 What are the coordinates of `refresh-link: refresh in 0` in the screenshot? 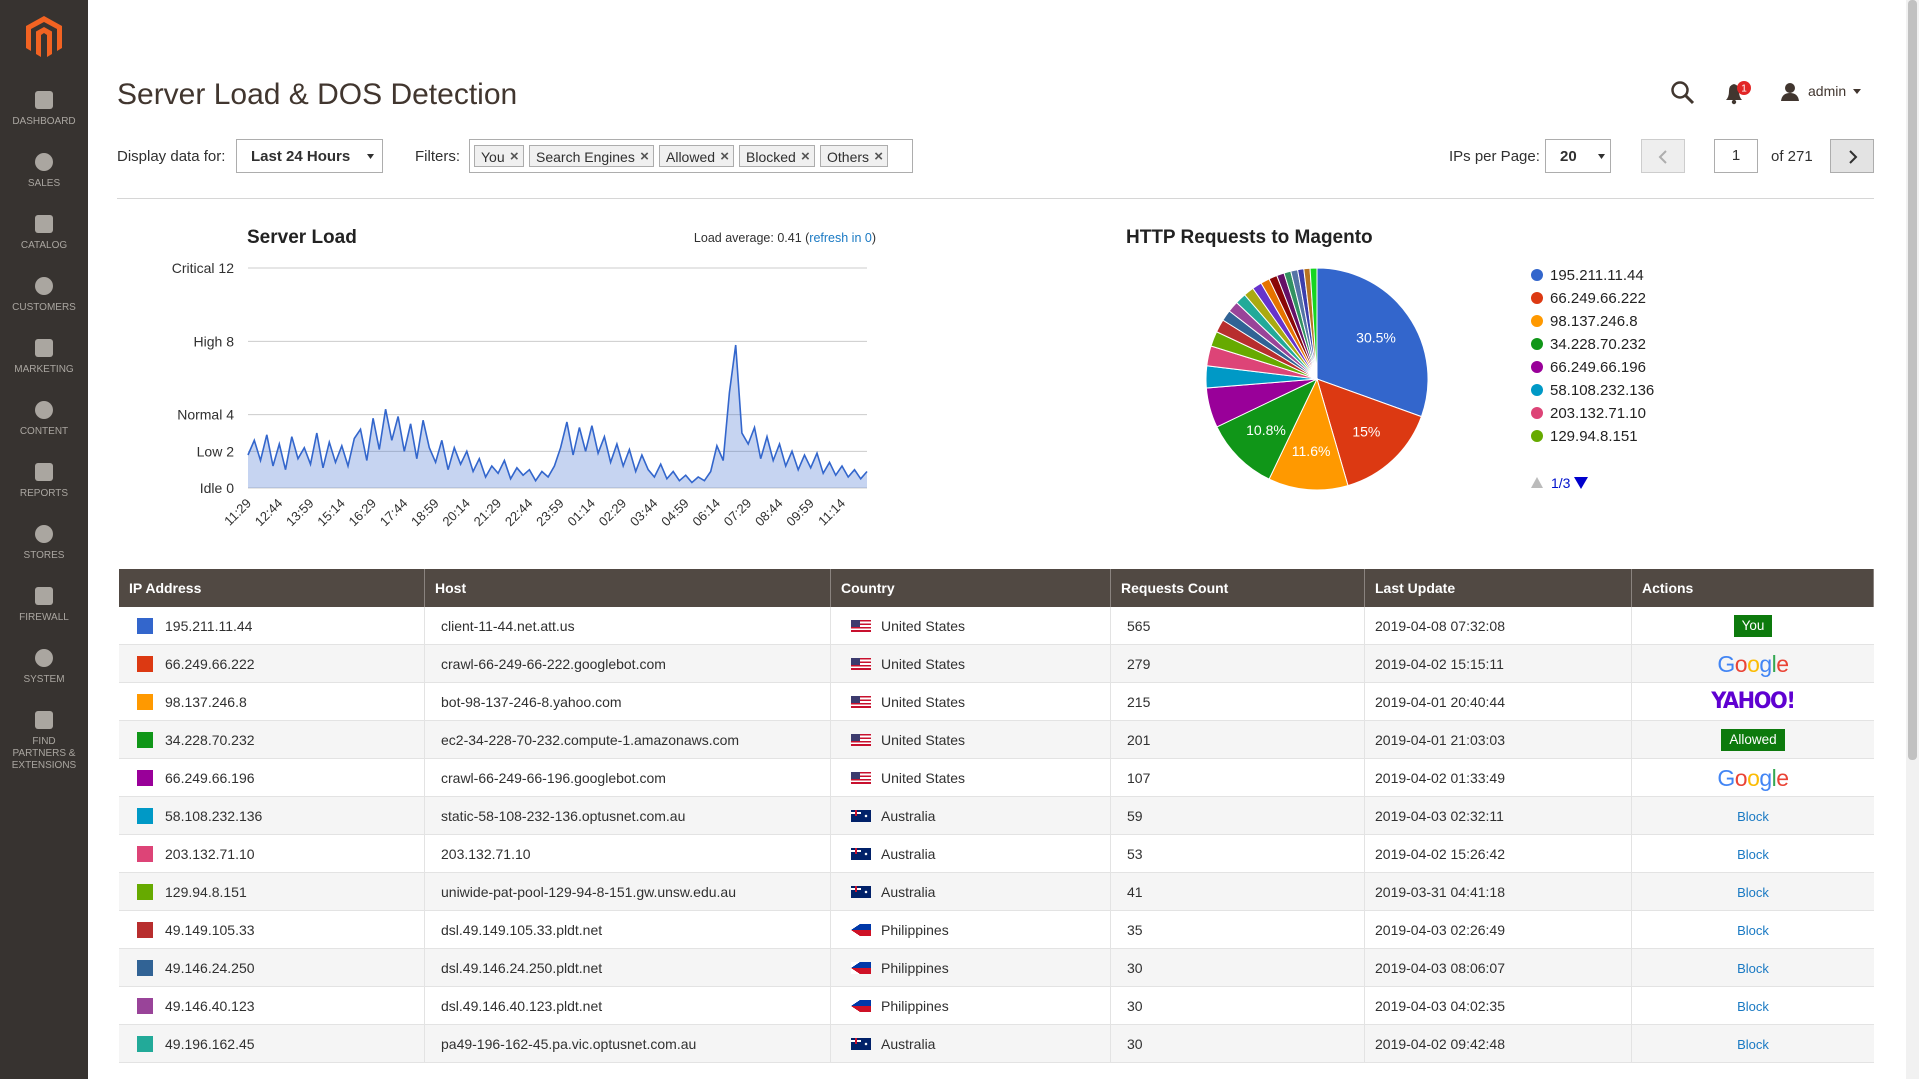 It's located at (840, 238).